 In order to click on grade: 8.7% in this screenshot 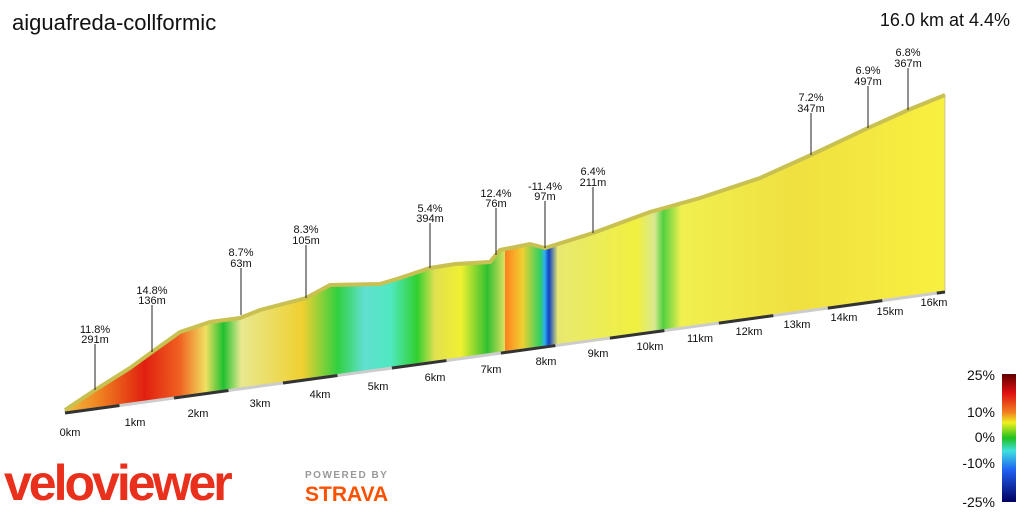, I will do `click(240, 253)`.